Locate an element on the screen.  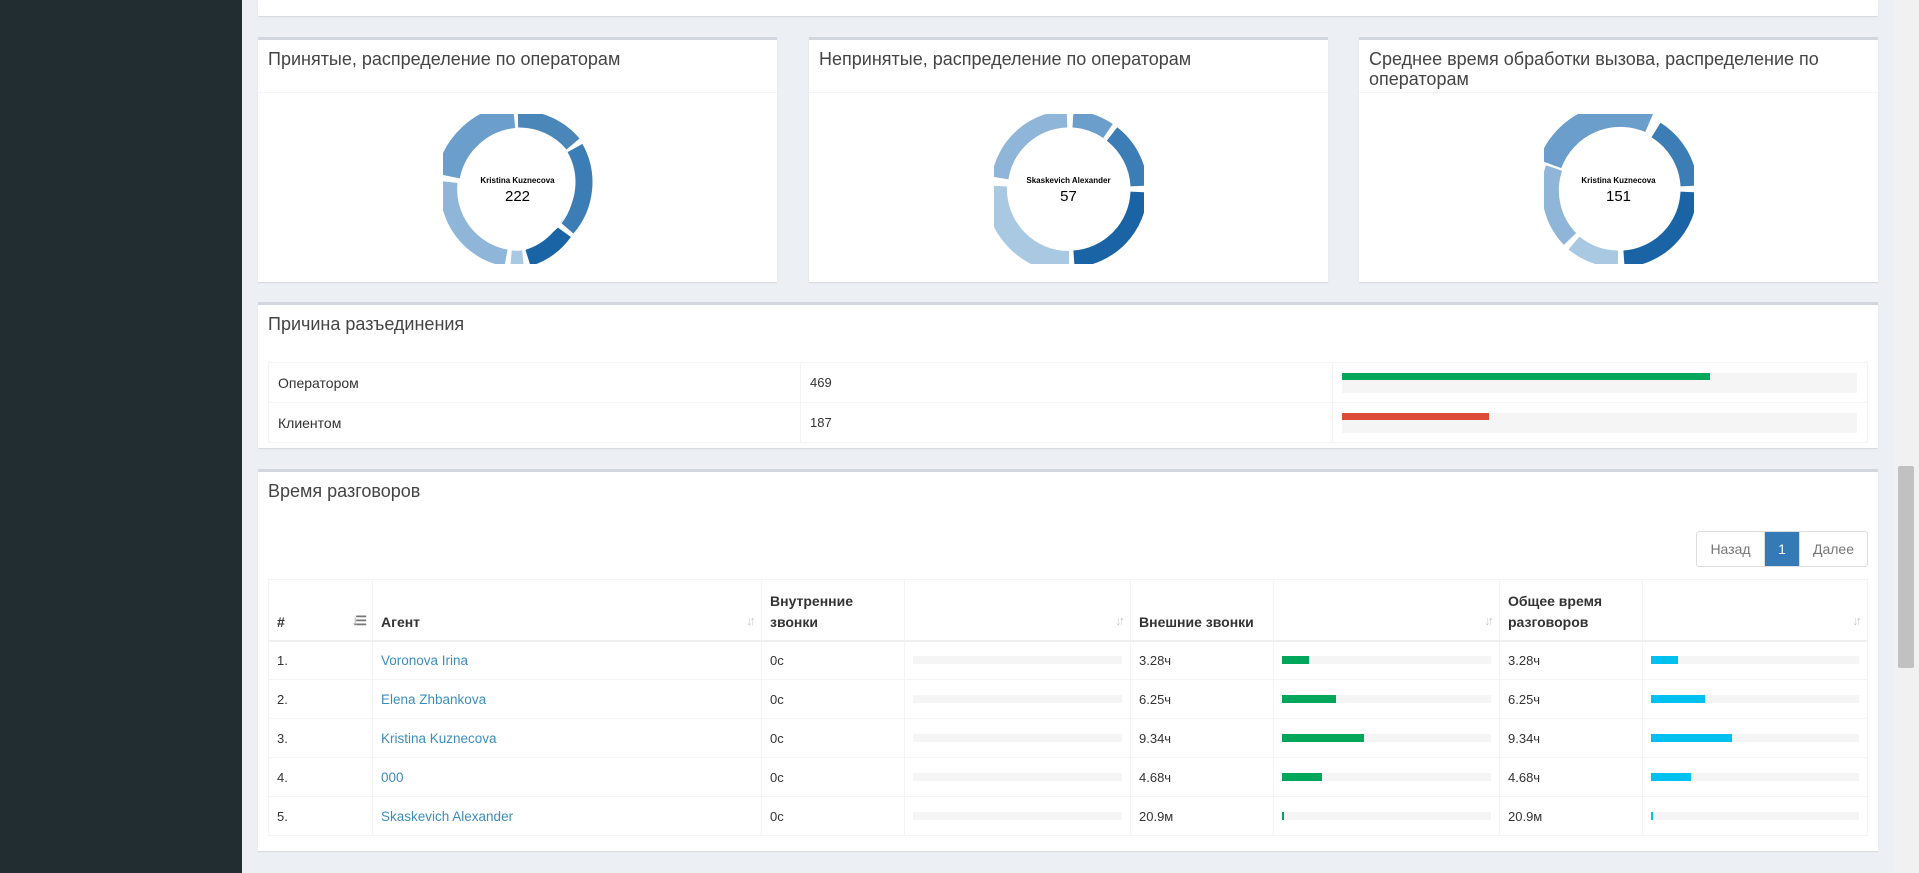
box-title: Причина разъединения is located at coordinates (366, 324).